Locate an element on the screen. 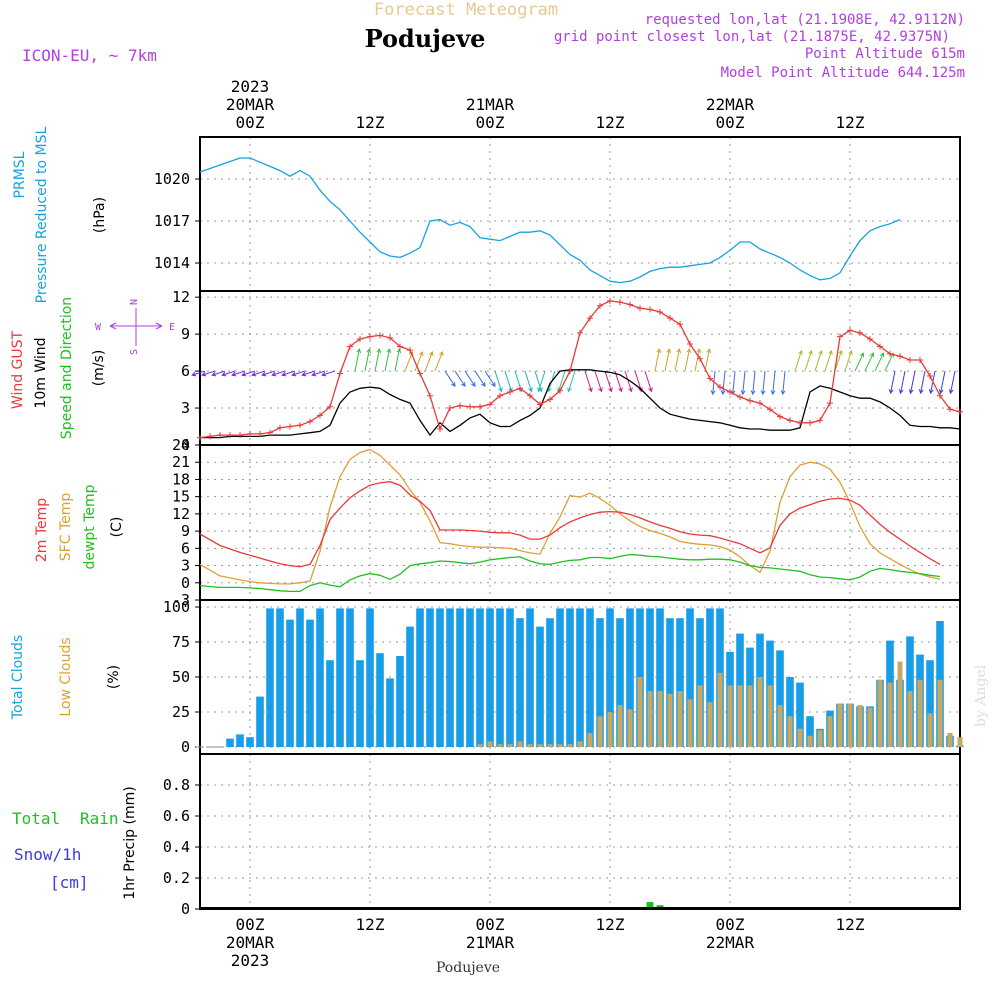 This screenshot has height=1000, width=1000. y-tick-label: 24 is located at coordinates (181, 445).